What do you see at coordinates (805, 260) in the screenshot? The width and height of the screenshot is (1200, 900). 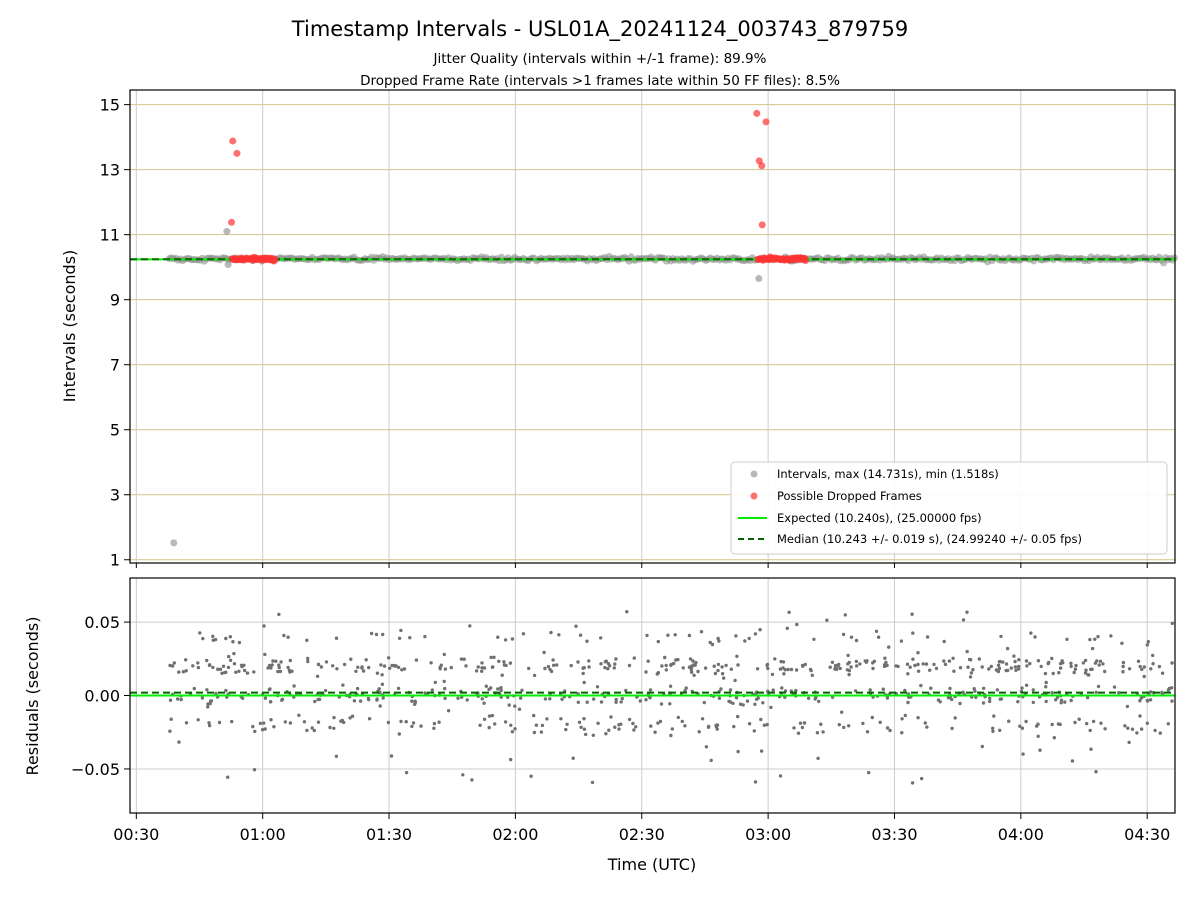 I see `dropped-frame-cluster-point` at bounding box center [805, 260].